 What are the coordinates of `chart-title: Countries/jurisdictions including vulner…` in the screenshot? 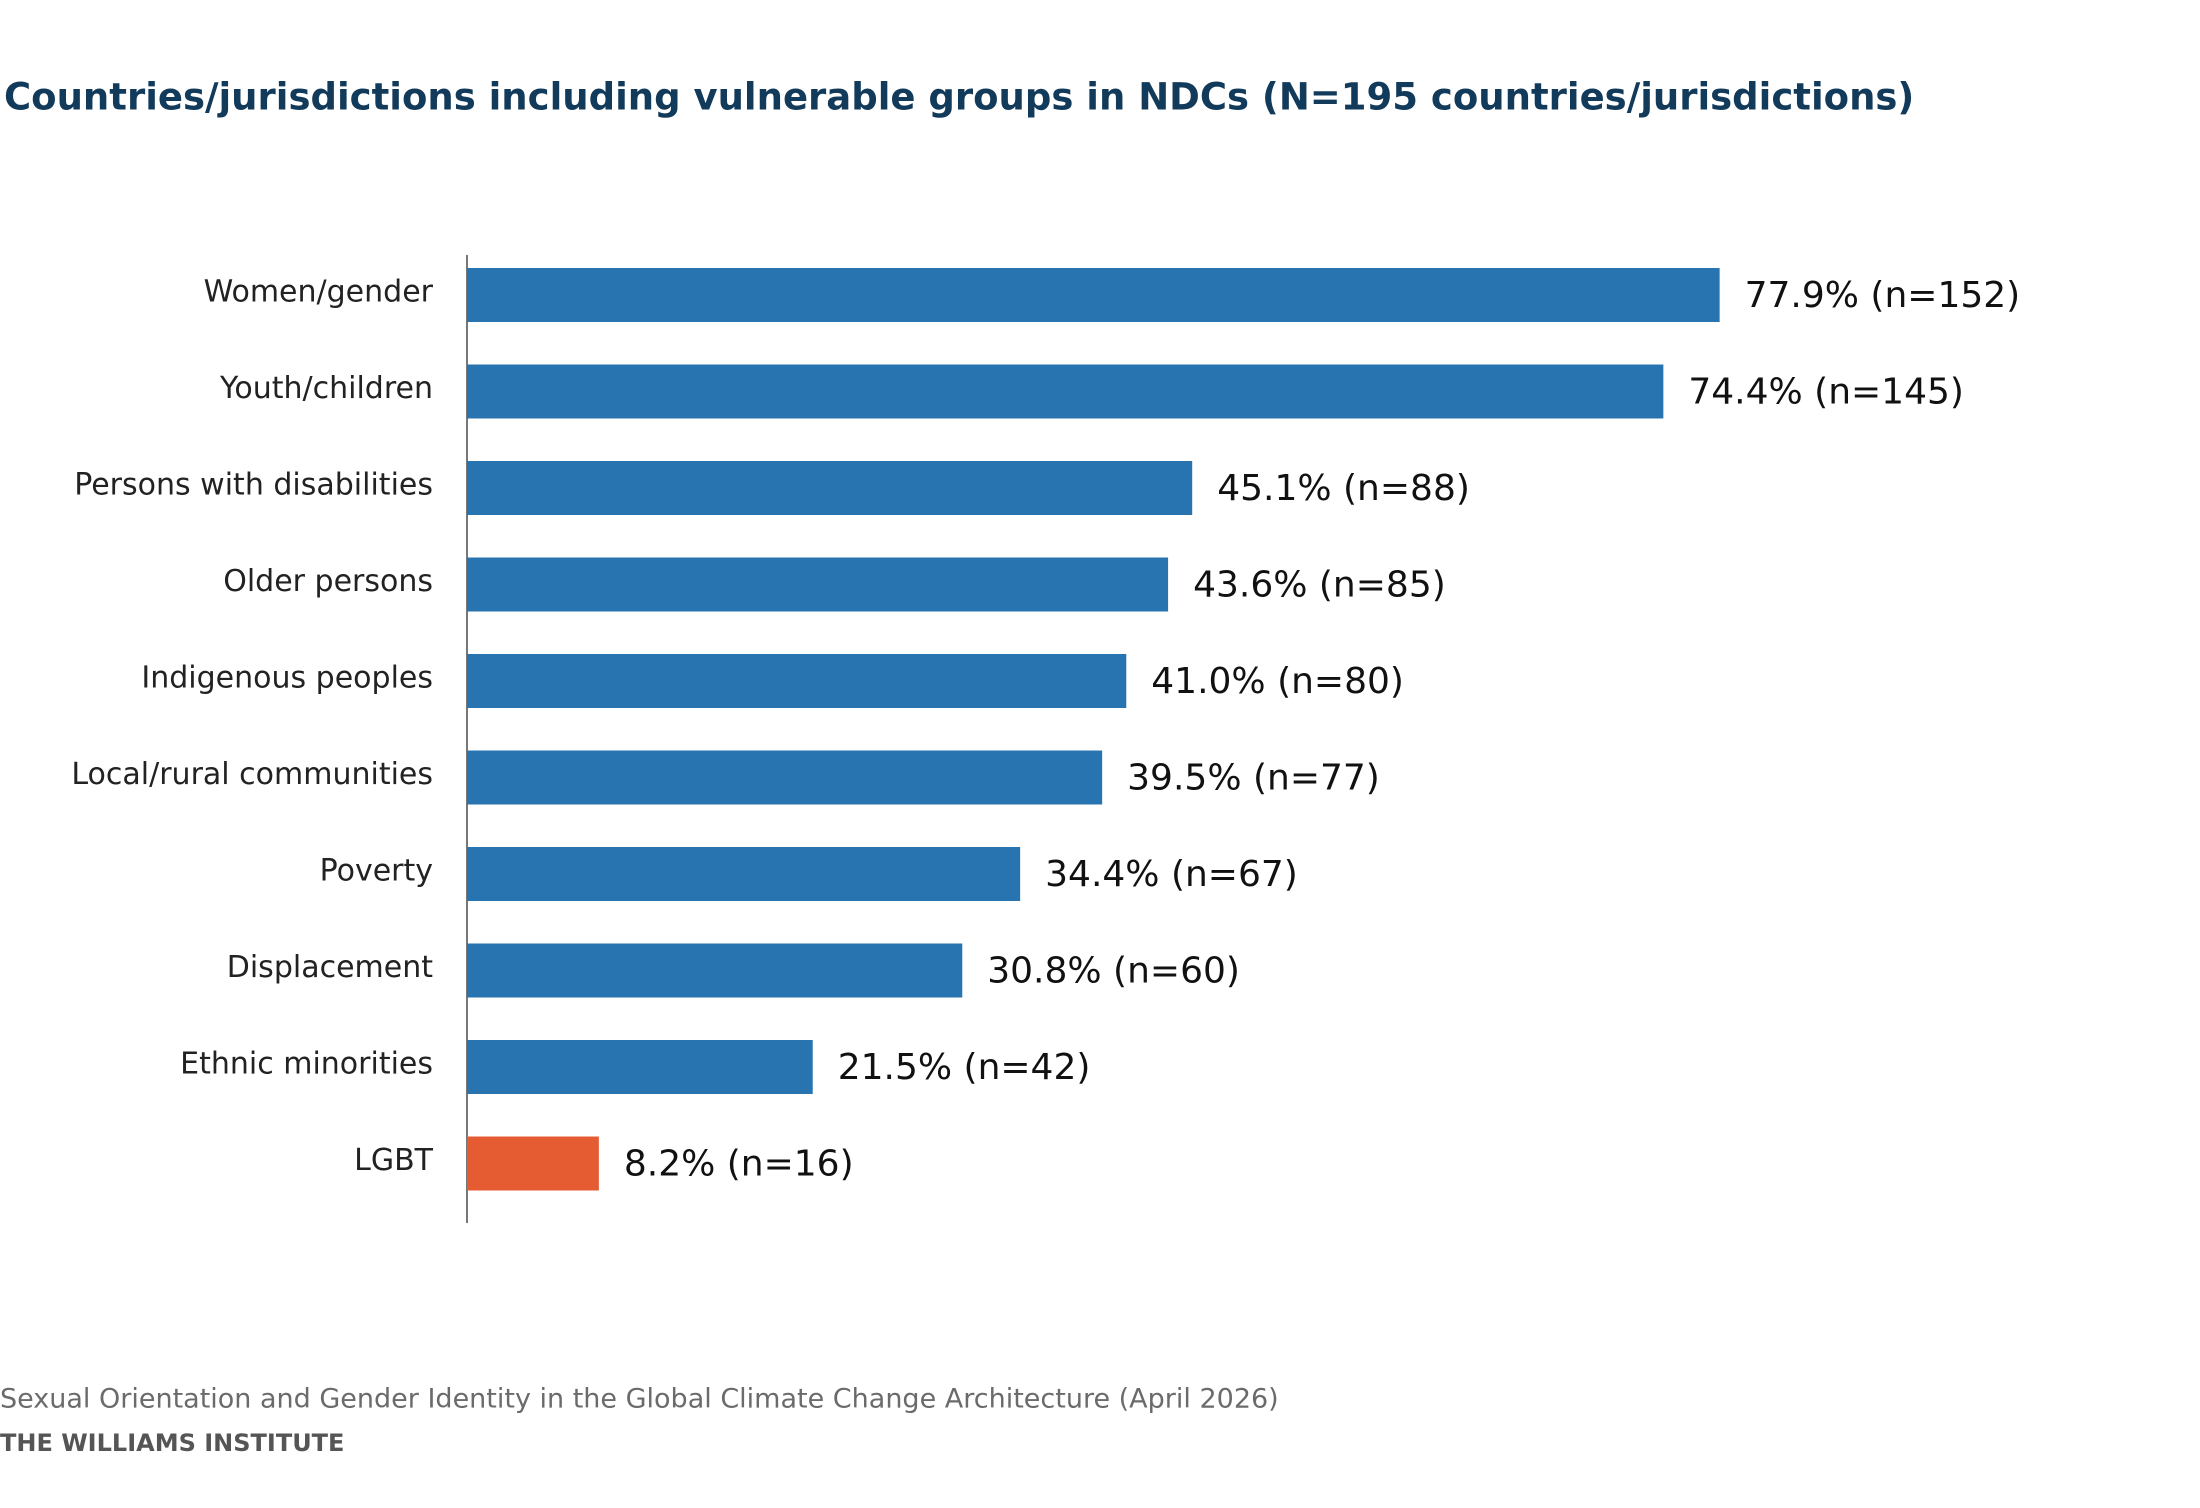 It's located at (959, 97).